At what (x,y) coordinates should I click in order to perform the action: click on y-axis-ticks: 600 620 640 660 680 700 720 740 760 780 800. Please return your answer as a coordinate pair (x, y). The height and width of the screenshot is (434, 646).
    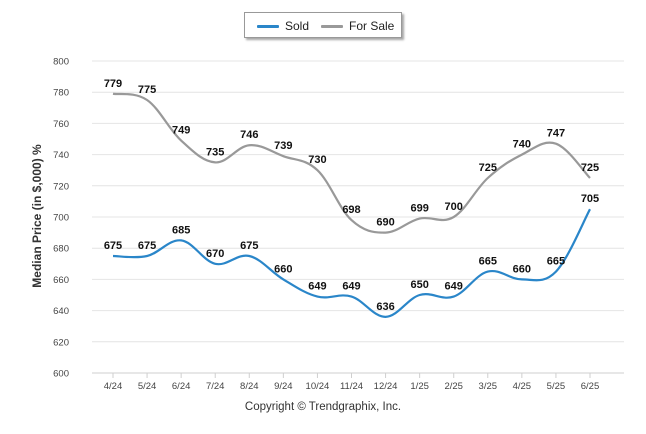
    Looking at the image, I should click on (61, 218).